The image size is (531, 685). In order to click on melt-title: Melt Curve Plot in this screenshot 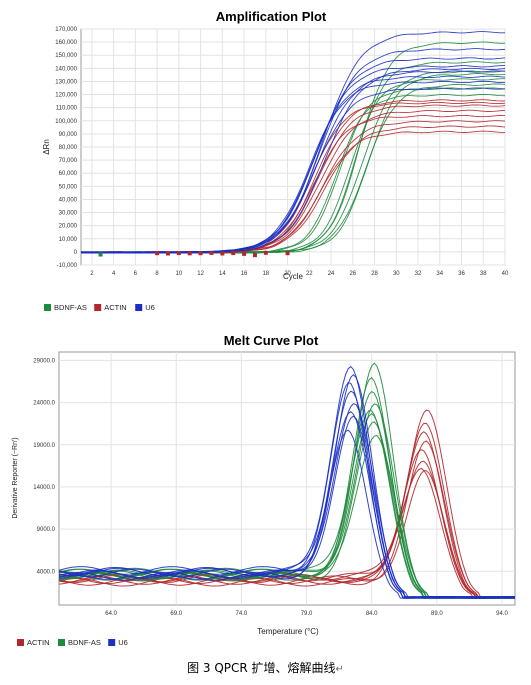, I will do `click(271, 340)`.